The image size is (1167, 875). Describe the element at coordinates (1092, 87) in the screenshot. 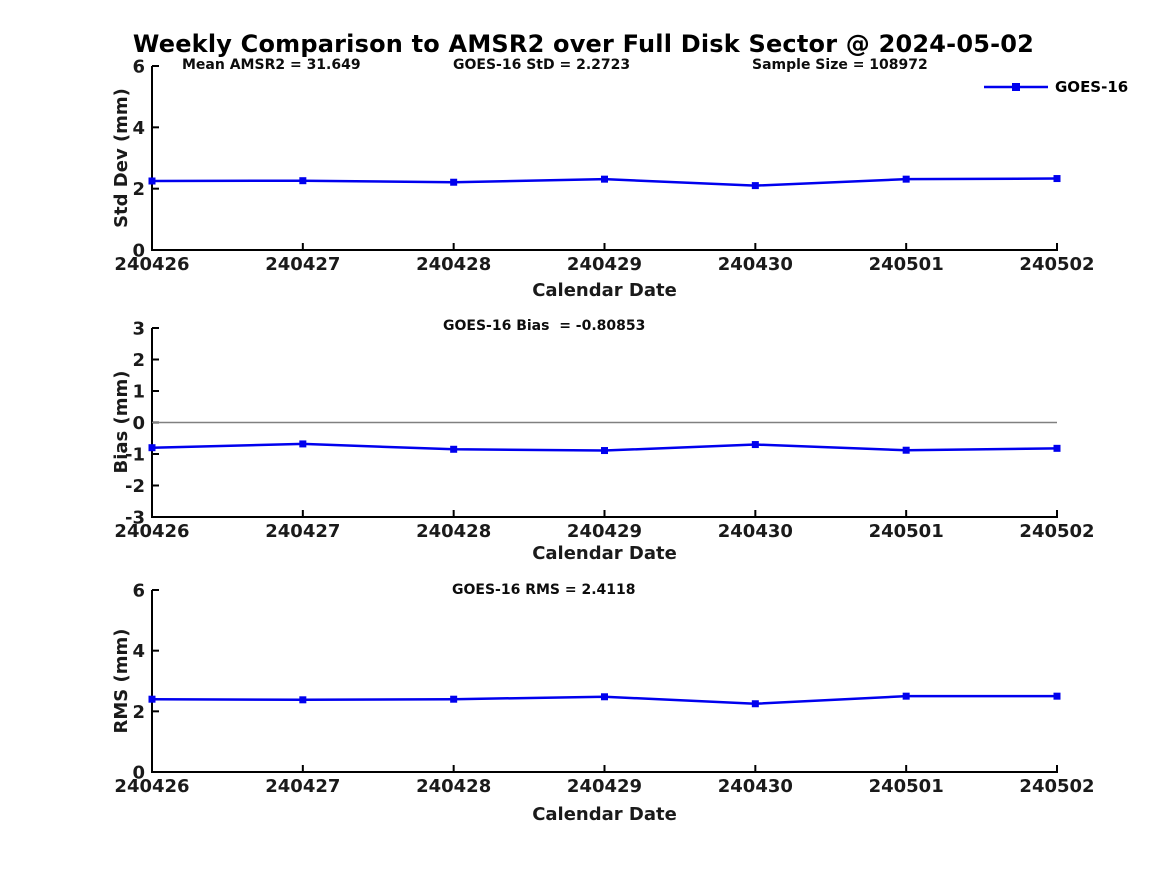

I see `legend-label: GOES-16` at that location.